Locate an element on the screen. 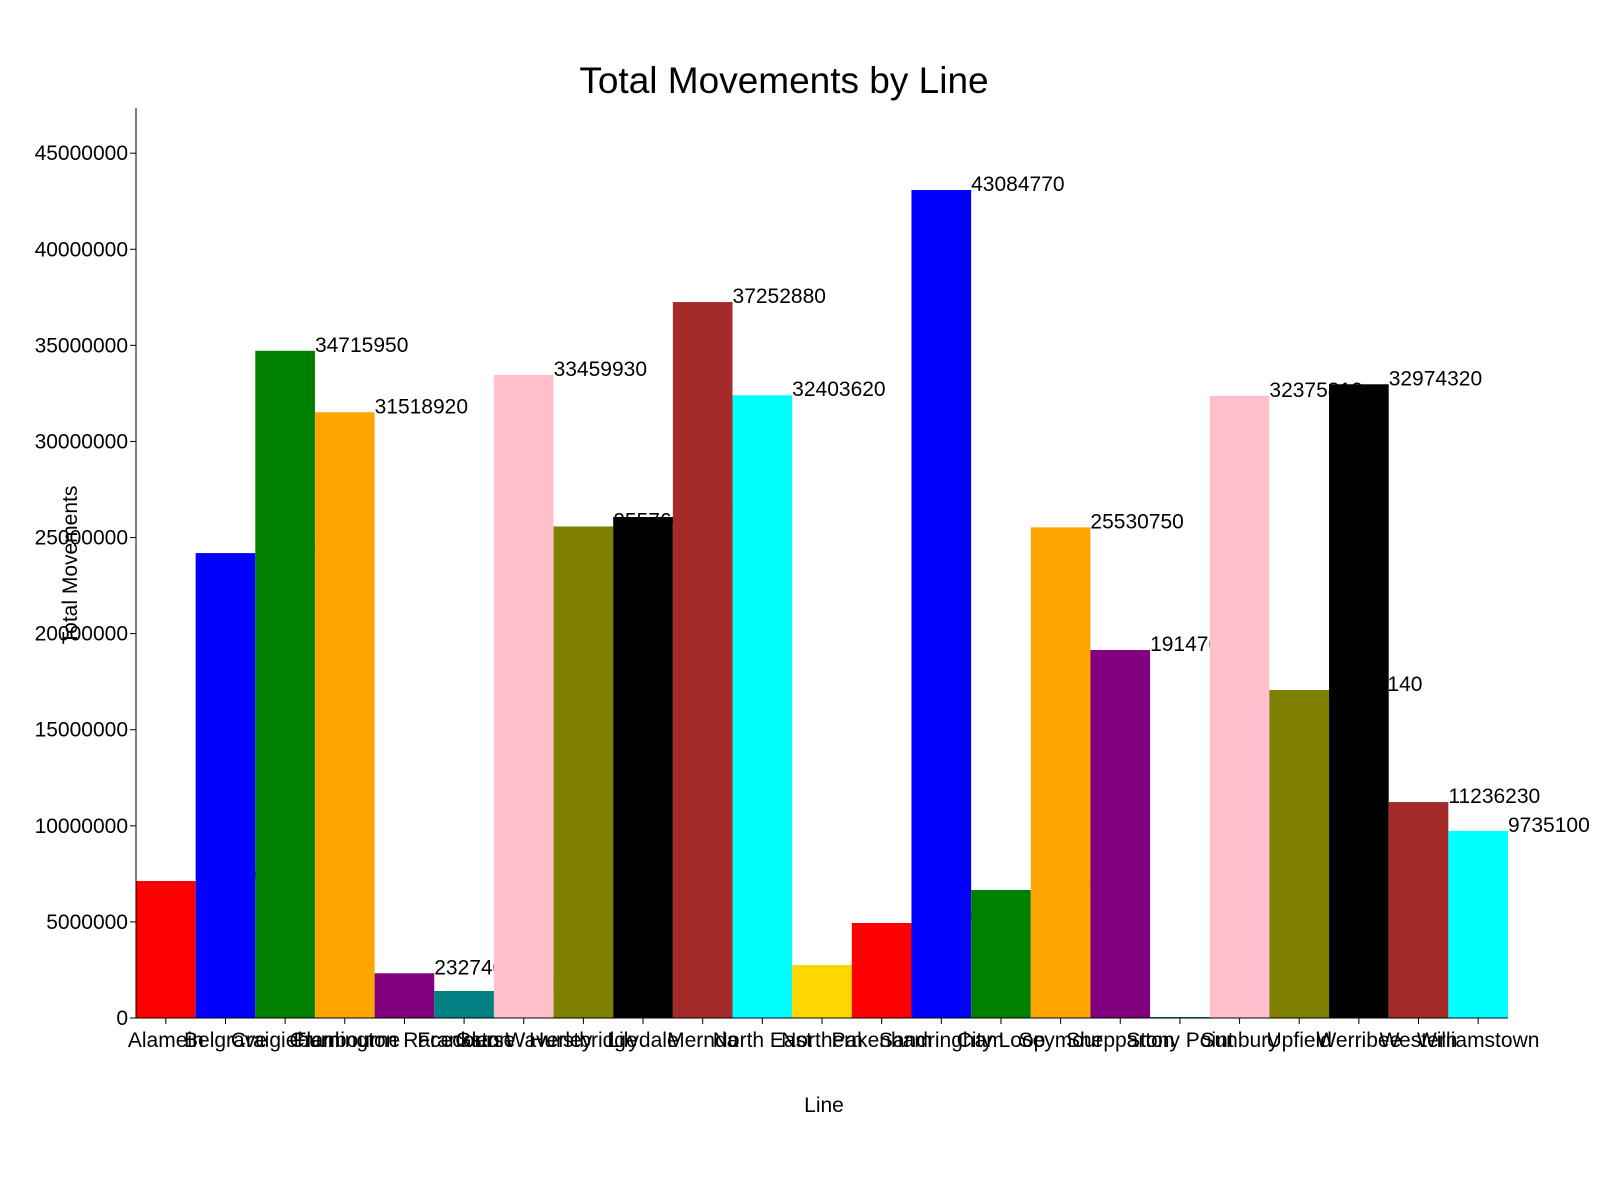 Image resolution: width=1600 pixels, height=1200 pixels. x-tick-label: North East is located at coordinates (762, 1040).